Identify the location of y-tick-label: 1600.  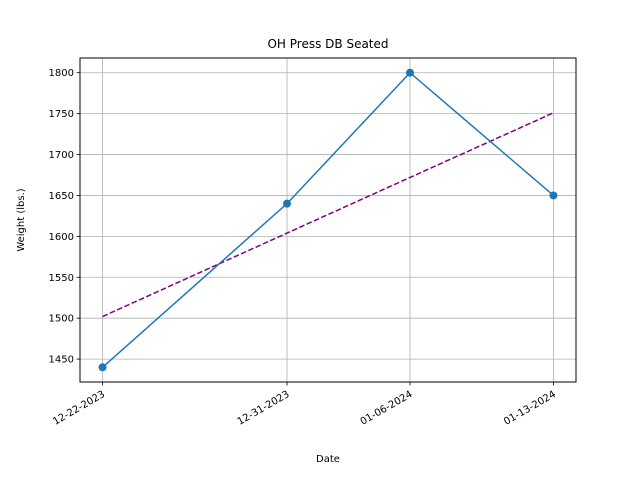
(61, 237).